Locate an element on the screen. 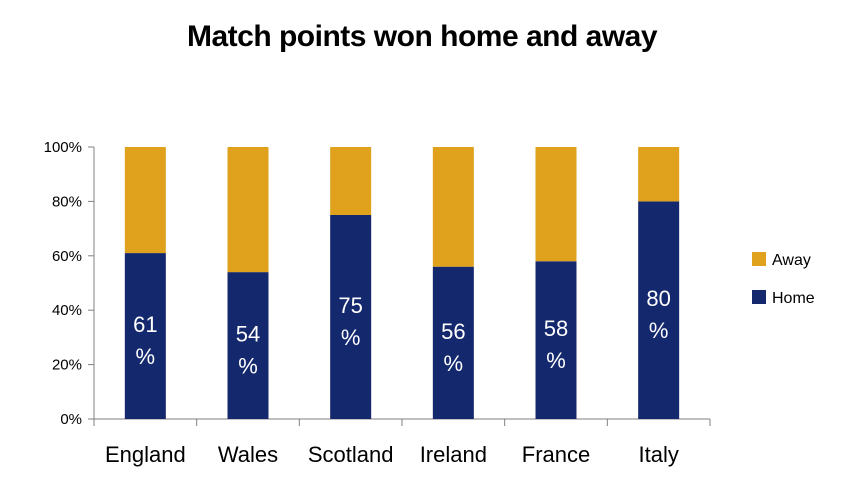  bar-home-france is located at coordinates (556, 340).